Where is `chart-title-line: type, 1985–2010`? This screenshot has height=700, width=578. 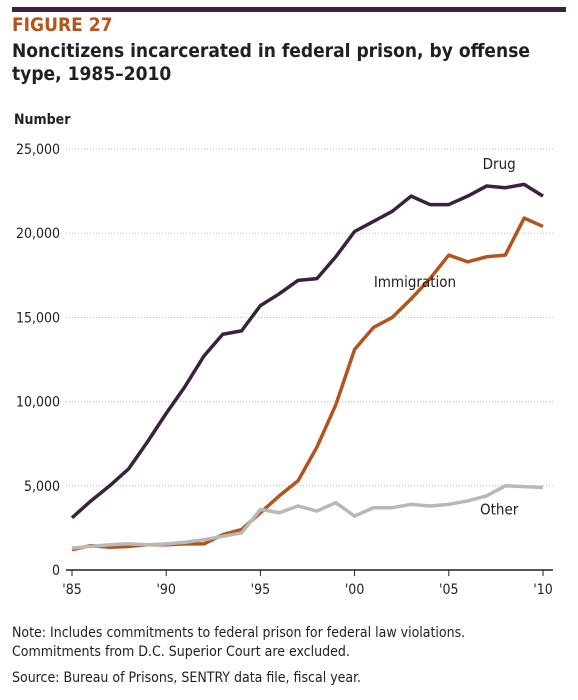 chart-title-line: type, 1985–2010 is located at coordinates (91, 74).